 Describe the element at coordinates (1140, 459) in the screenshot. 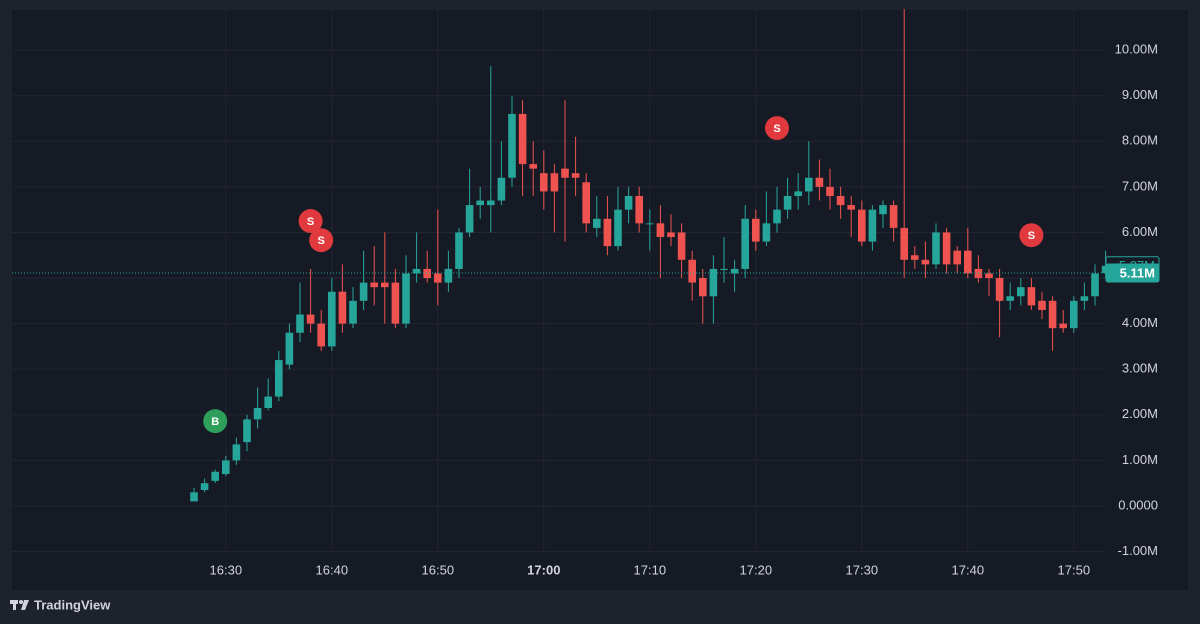

I see `y-tick-label: 1.00M` at that location.